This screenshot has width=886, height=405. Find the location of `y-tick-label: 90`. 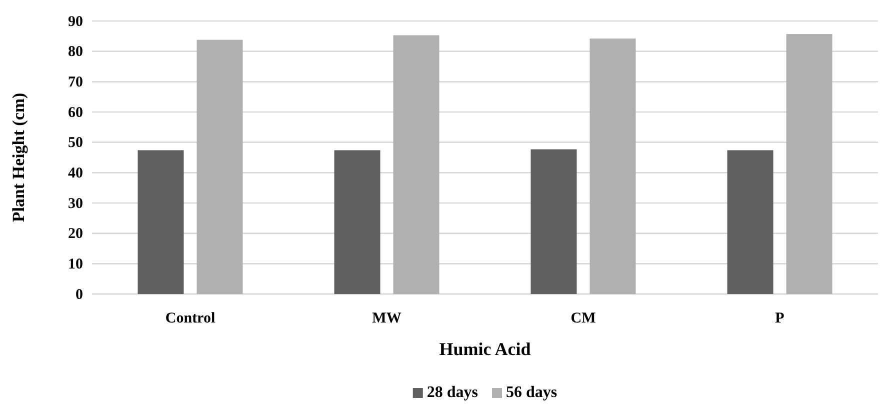

y-tick-label: 90 is located at coordinates (75, 22).